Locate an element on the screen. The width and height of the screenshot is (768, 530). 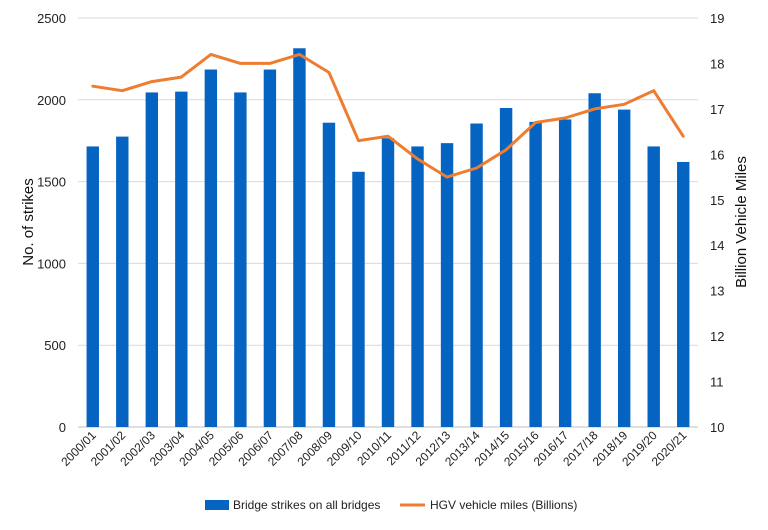
y-tick-label: 500 is located at coordinates (55, 345).